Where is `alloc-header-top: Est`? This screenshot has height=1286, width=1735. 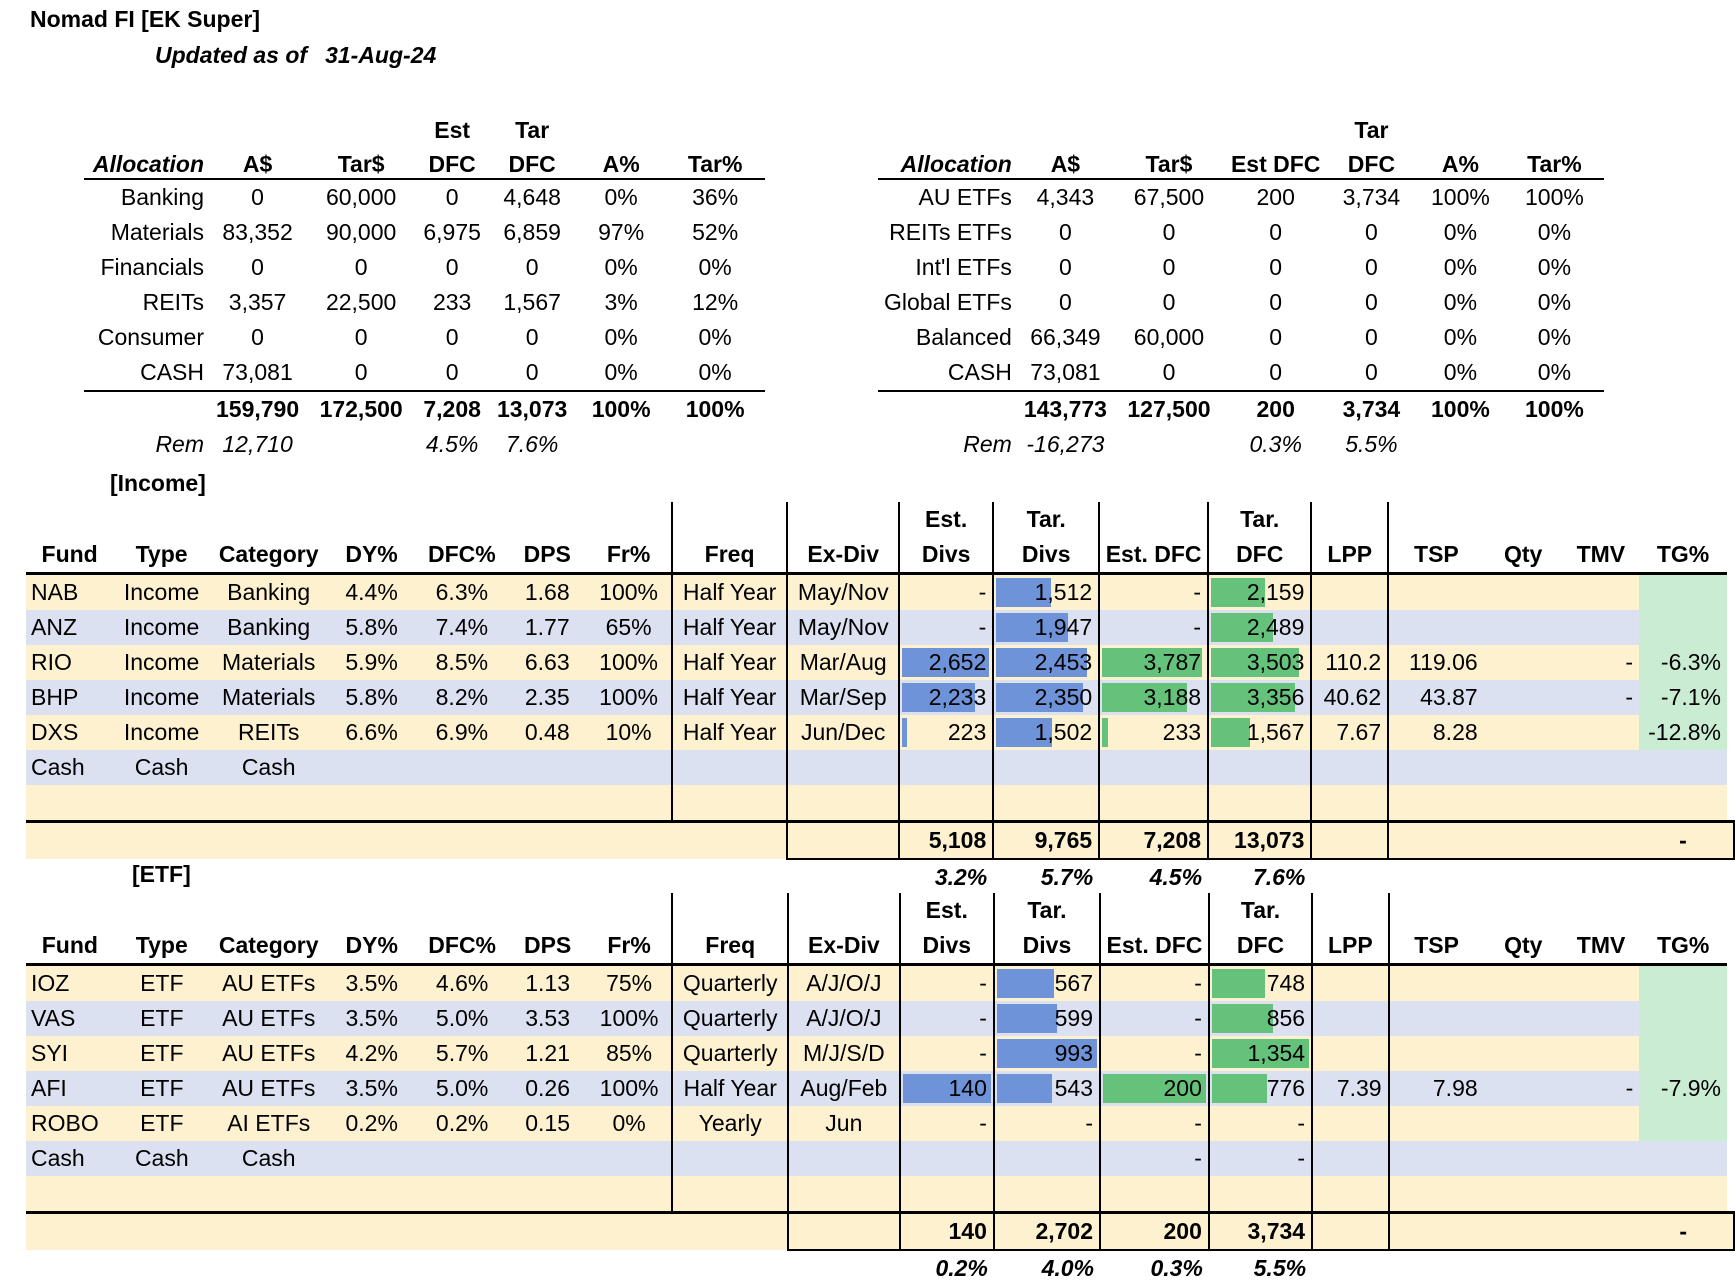
alloc-header-top: Est is located at coordinates (452, 130).